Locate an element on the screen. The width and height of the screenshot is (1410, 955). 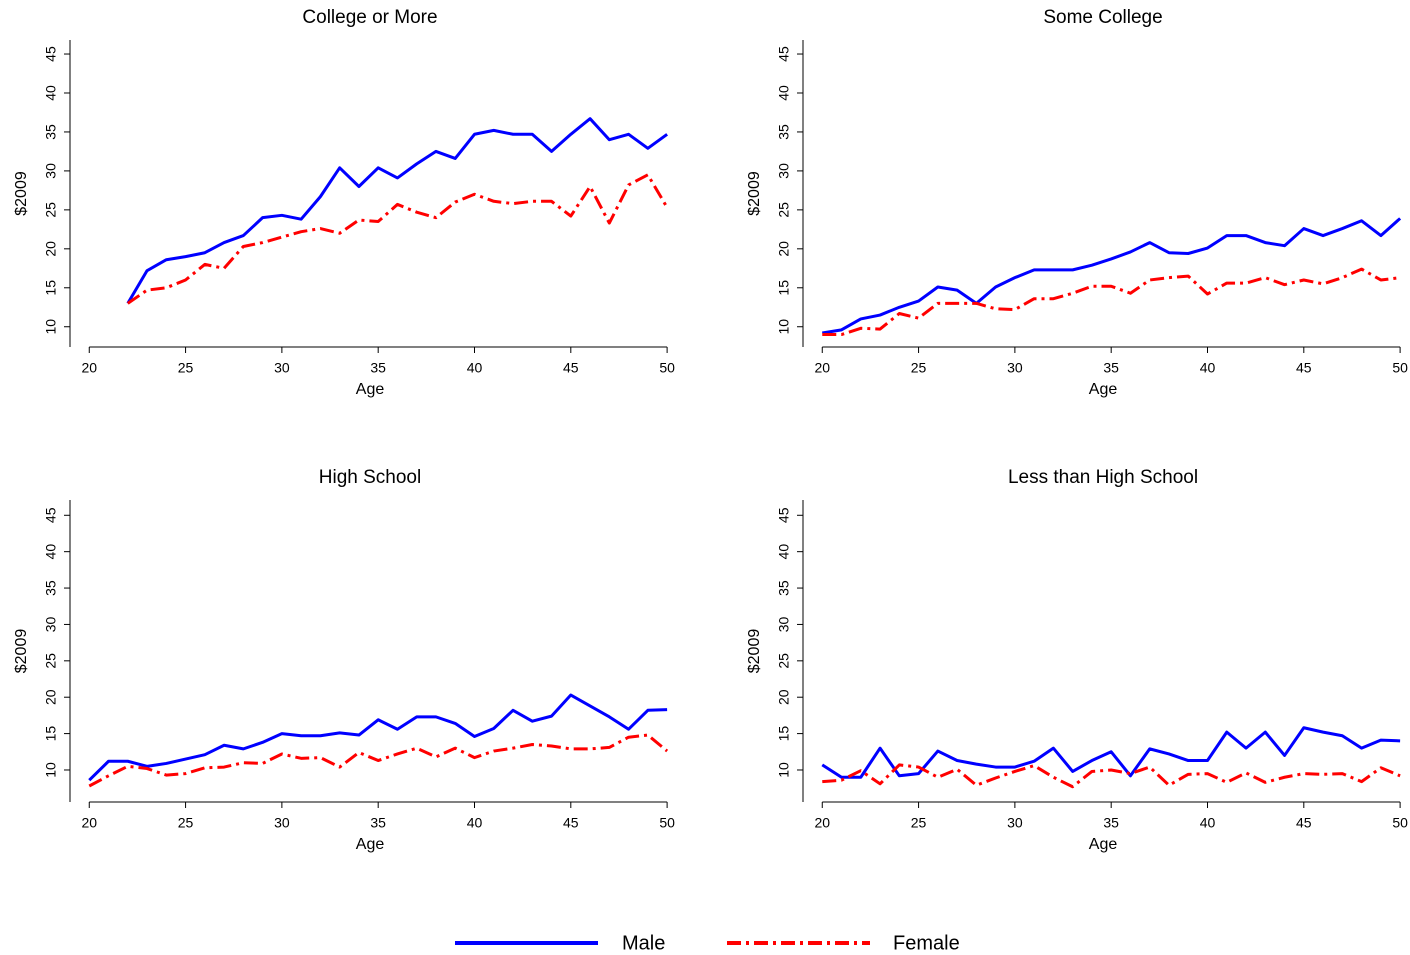
legend-label: Female is located at coordinates (926, 943).